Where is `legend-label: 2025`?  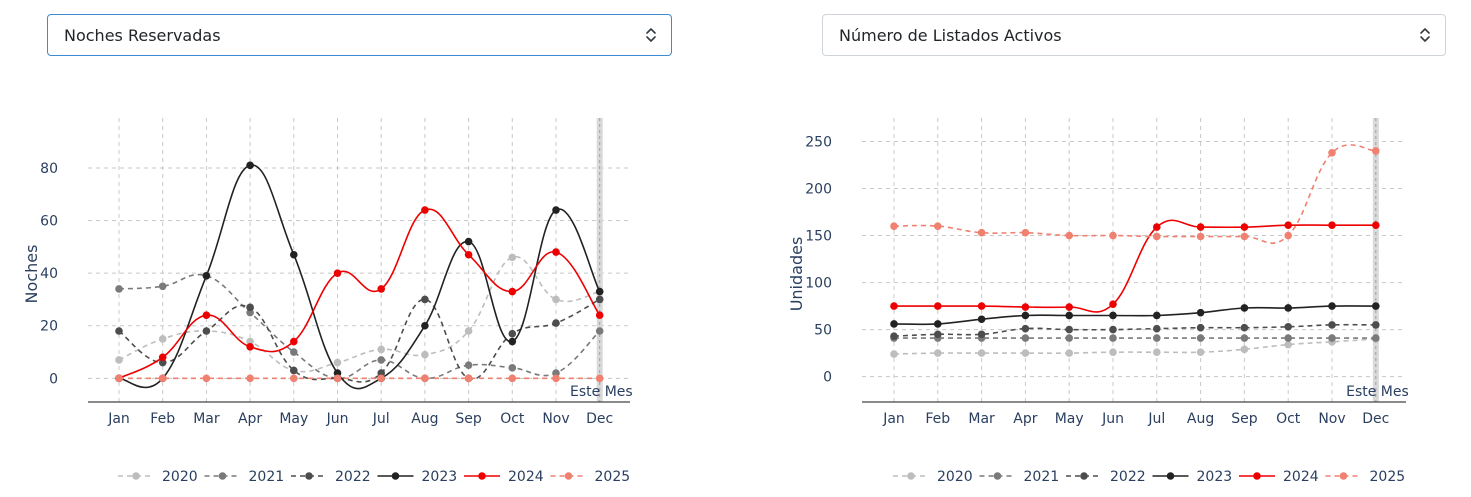 legend-label: 2025 is located at coordinates (1388, 477).